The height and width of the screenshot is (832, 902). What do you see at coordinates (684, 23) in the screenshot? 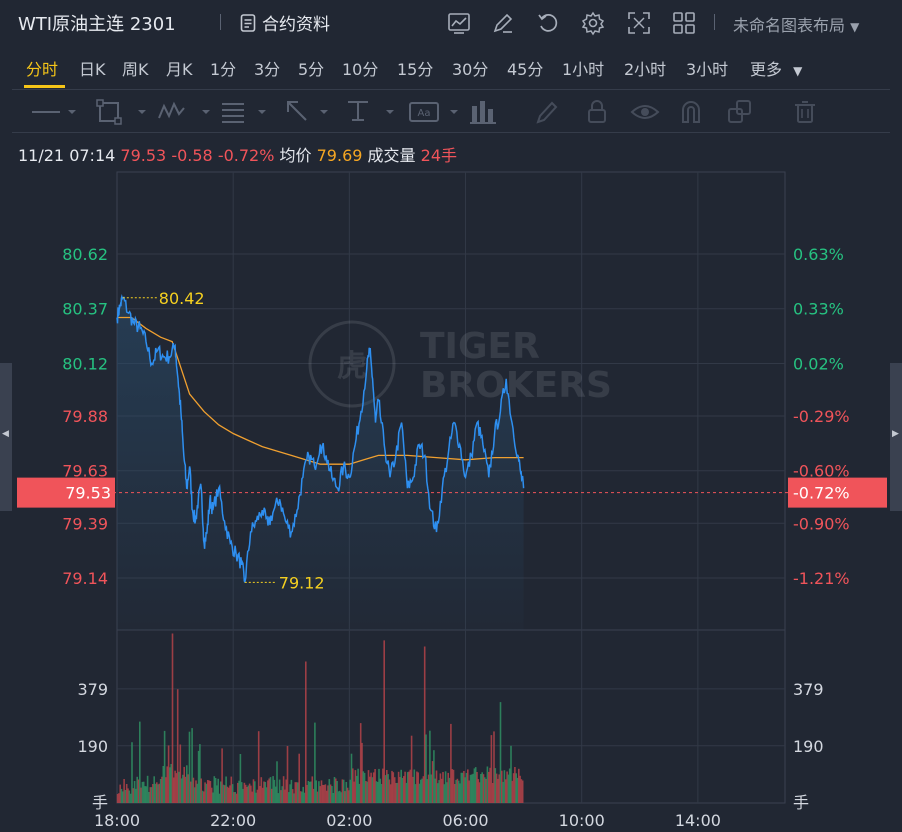
I see `grid-layout-icon` at bounding box center [684, 23].